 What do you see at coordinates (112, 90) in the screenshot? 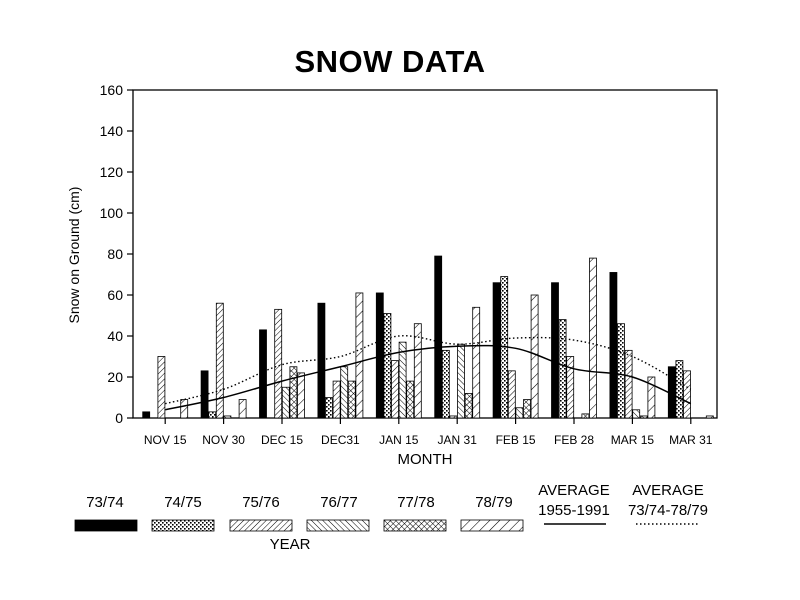
I see `y-tick-label: 160` at bounding box center [112, 90].